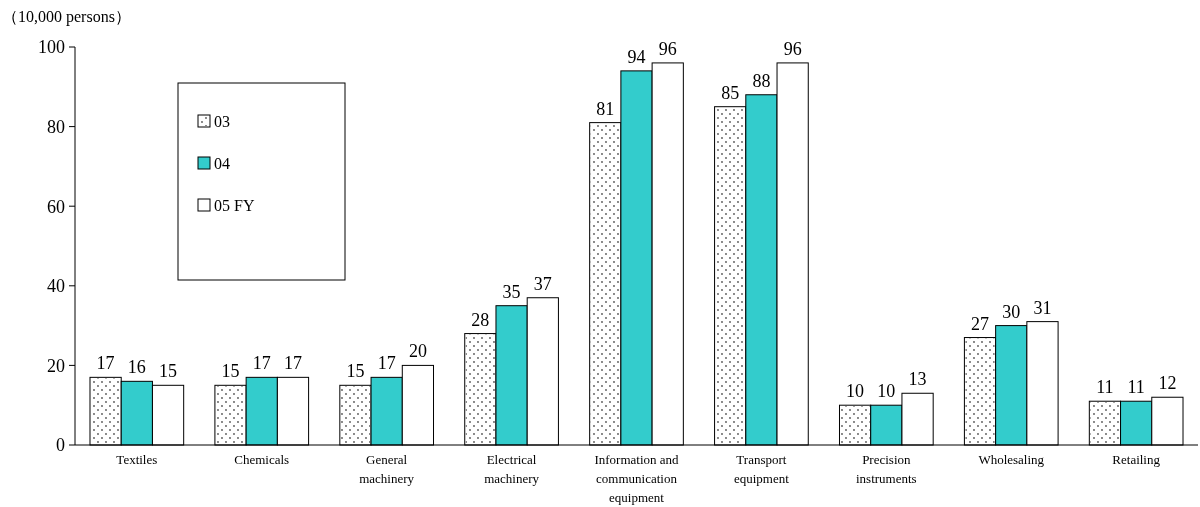  What do you see at coordinates (222, 163) in the screenshot?
I see `legend-label: 04` at bounding box center [222, 163].